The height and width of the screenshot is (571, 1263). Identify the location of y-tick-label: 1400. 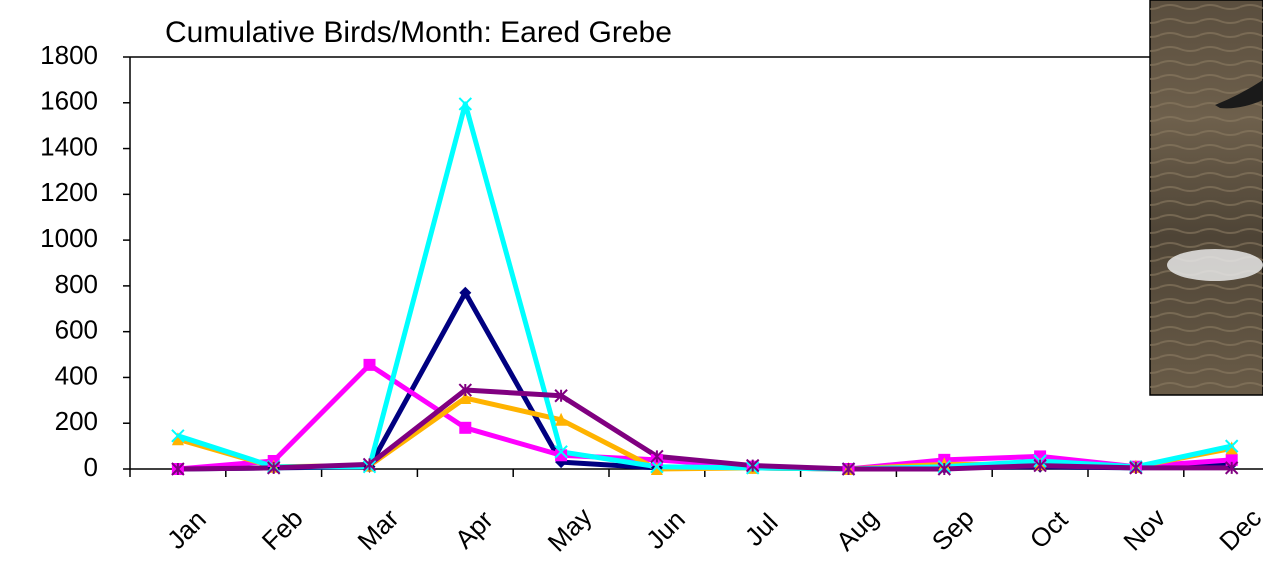
(69, 146).